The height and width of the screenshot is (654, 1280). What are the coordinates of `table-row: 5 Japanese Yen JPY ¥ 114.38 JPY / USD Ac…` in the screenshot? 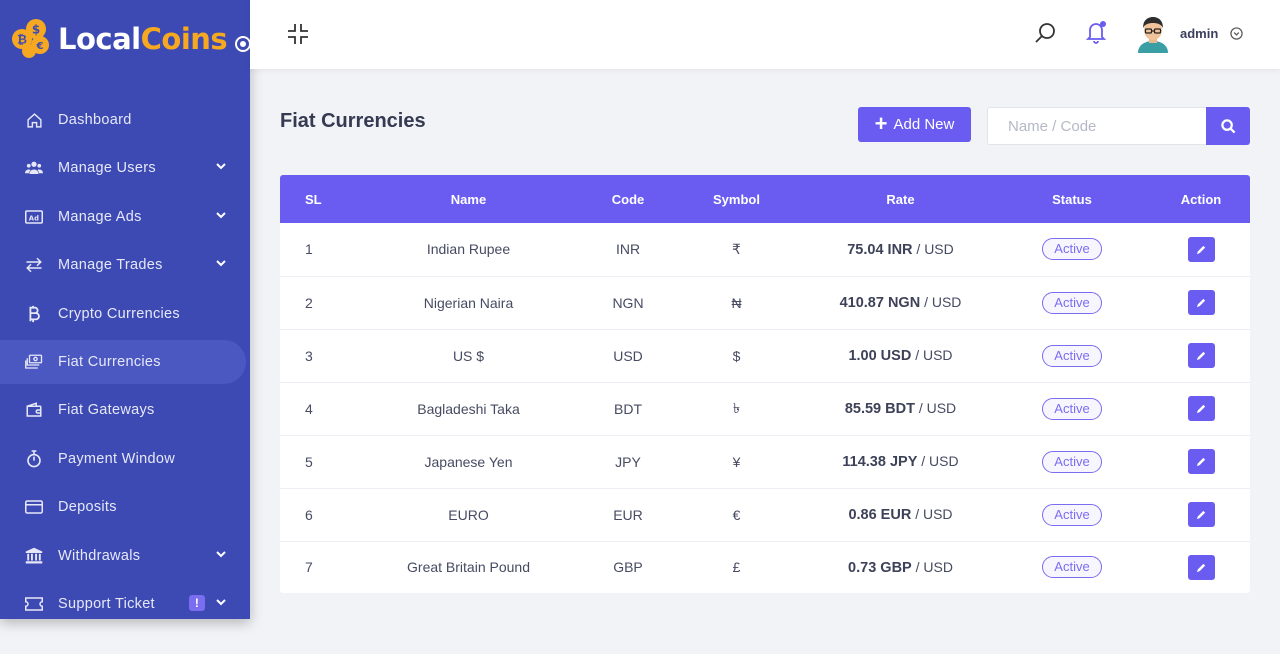 It's located at (765, 462).